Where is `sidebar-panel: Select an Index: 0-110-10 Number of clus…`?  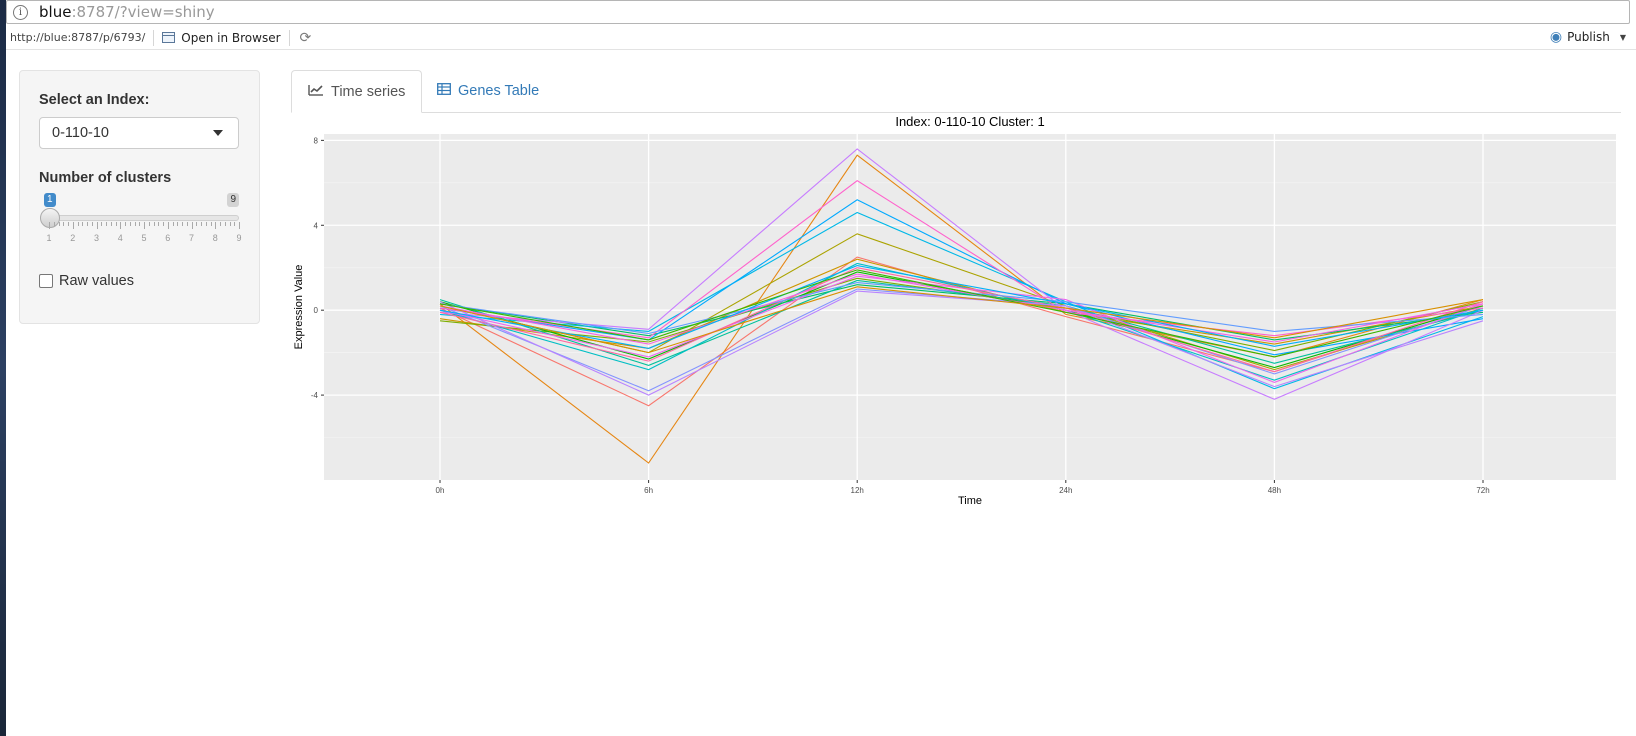
sidebar-panel: Select an Index: 0-110-10 Number of clus… is located at coordinates (139, 197).